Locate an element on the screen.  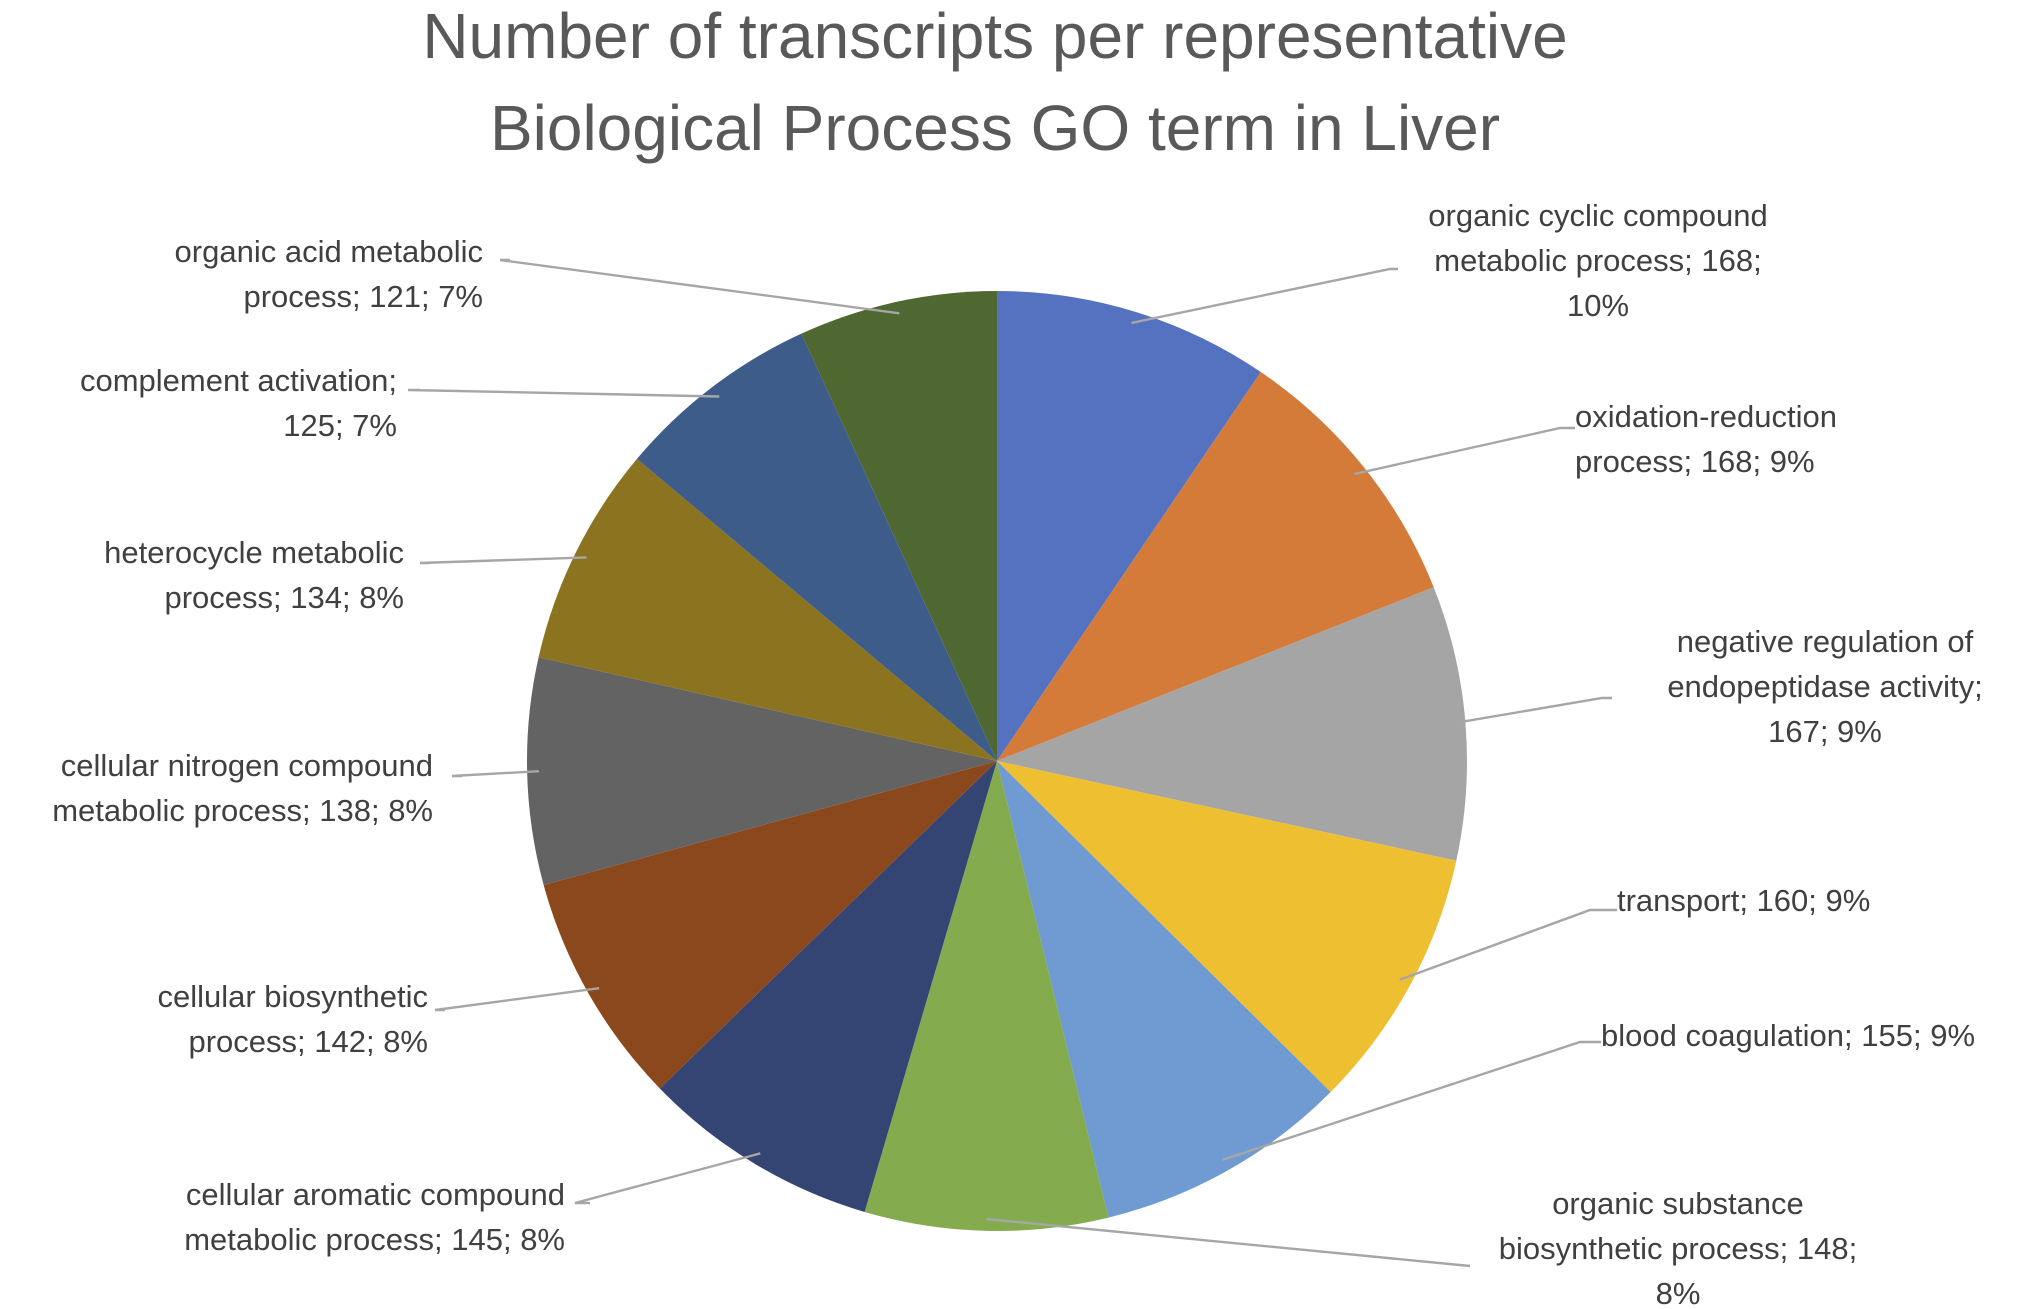
pie-slice-heterocycle-metabolic-process is located at coordinates (767, 609).